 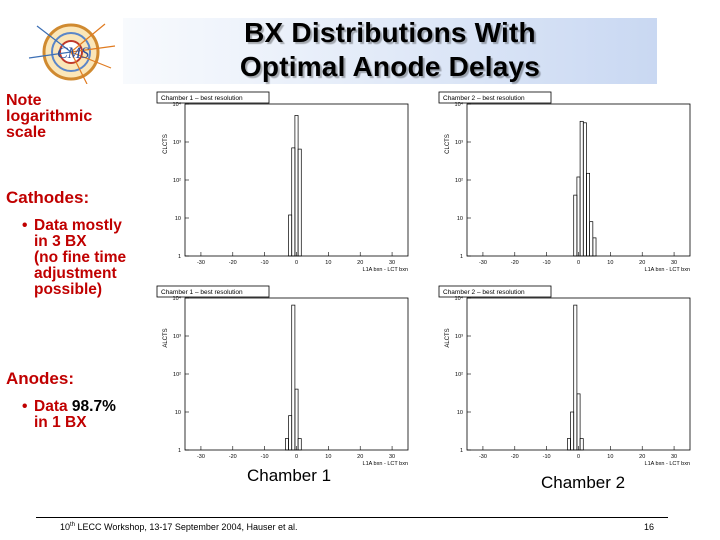 What do you see at coordinates (73, 53) in the screenshot?
I see `svg-text: CMS` at bounding box center [73, 53].